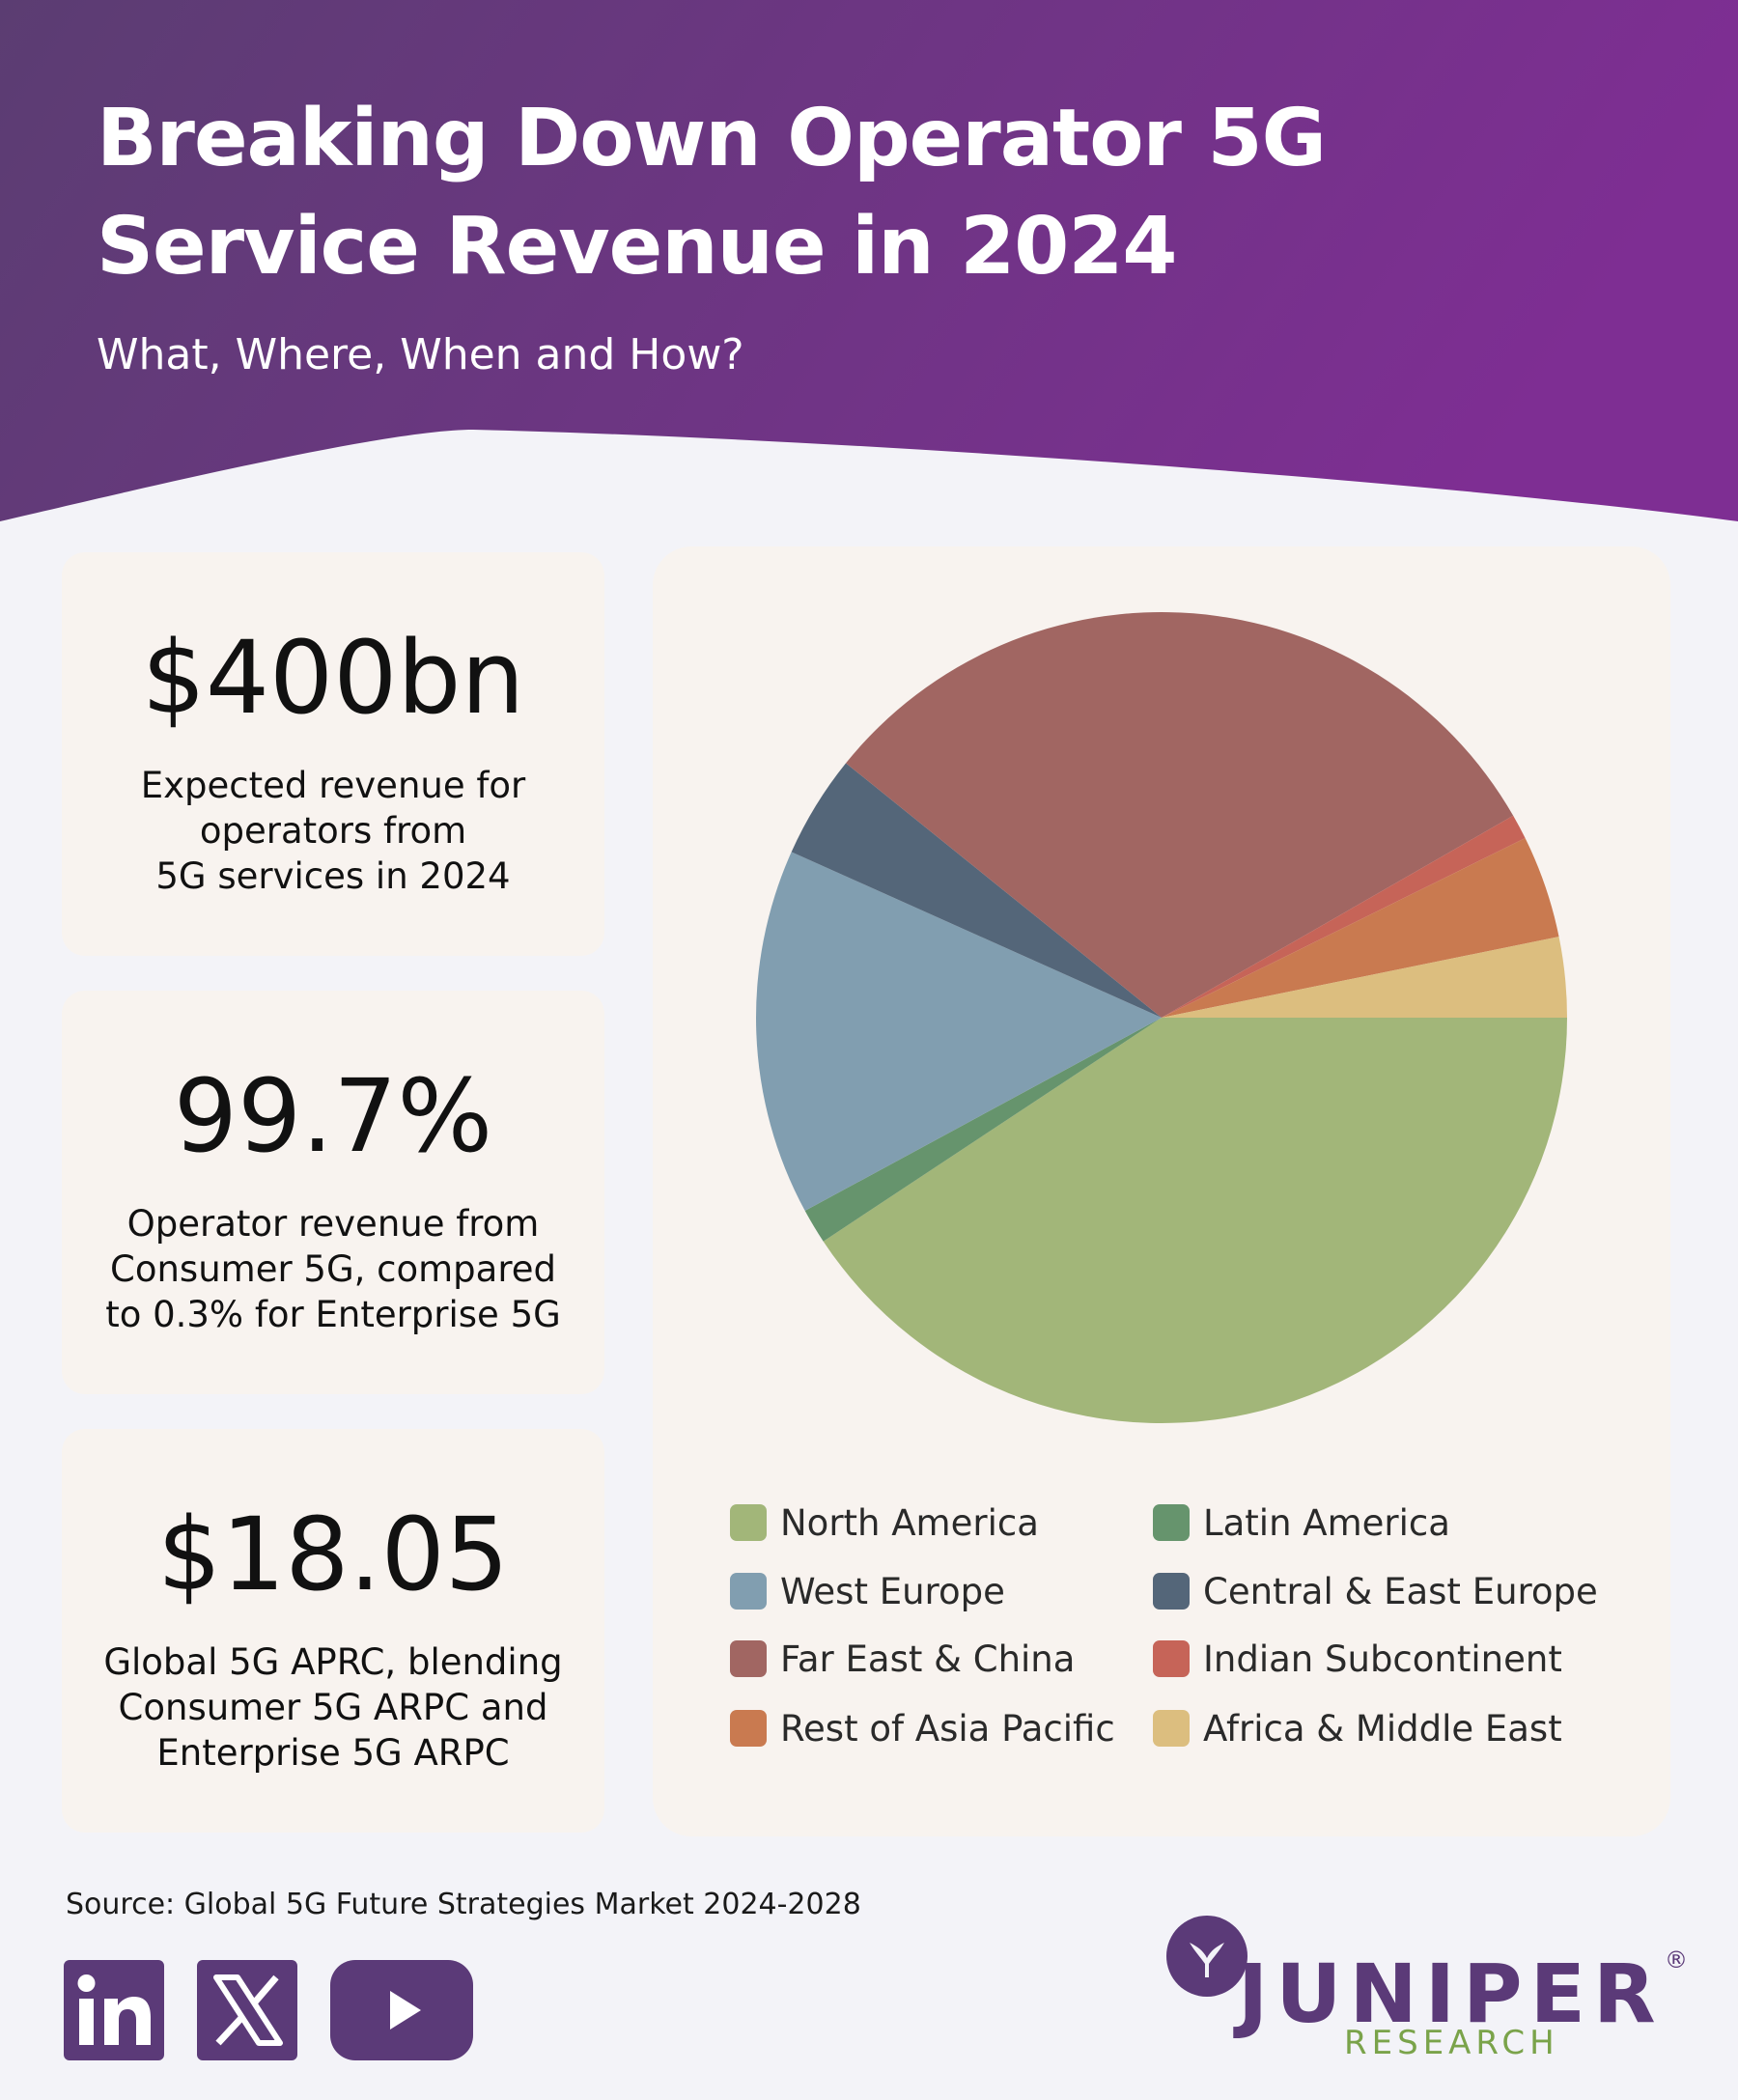 Image resolution: width=1738 pixels, height=2100 pixels. I want to click on stat-desc-line: operators from, so click(333, 831).